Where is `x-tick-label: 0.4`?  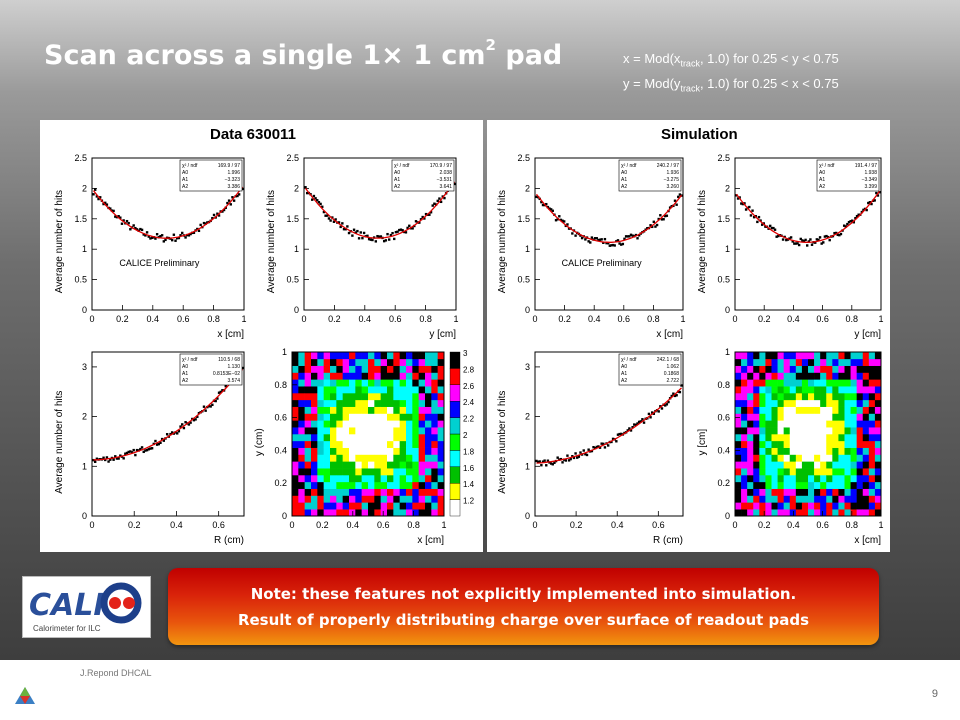 x-tick-label: 0.4 is located at coordinates (353, 525).